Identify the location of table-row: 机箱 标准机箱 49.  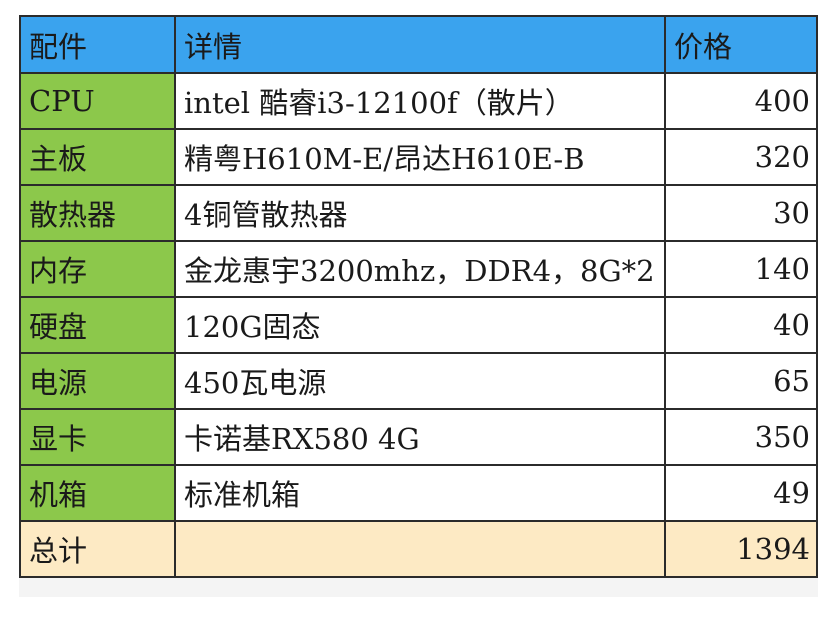
(418, 493).